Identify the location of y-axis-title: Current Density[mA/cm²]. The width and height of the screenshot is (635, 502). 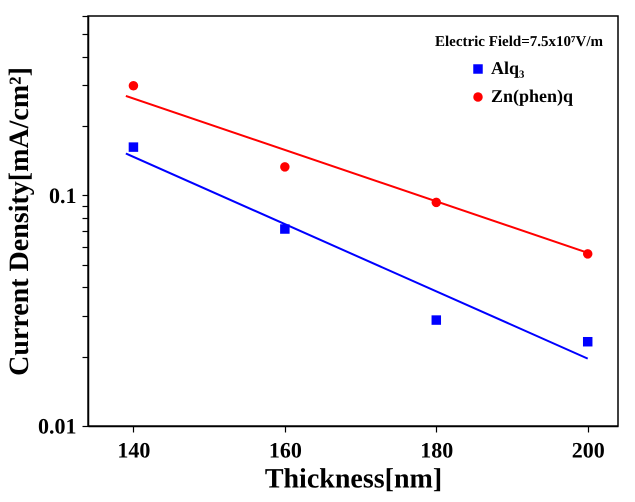
(19, 221).